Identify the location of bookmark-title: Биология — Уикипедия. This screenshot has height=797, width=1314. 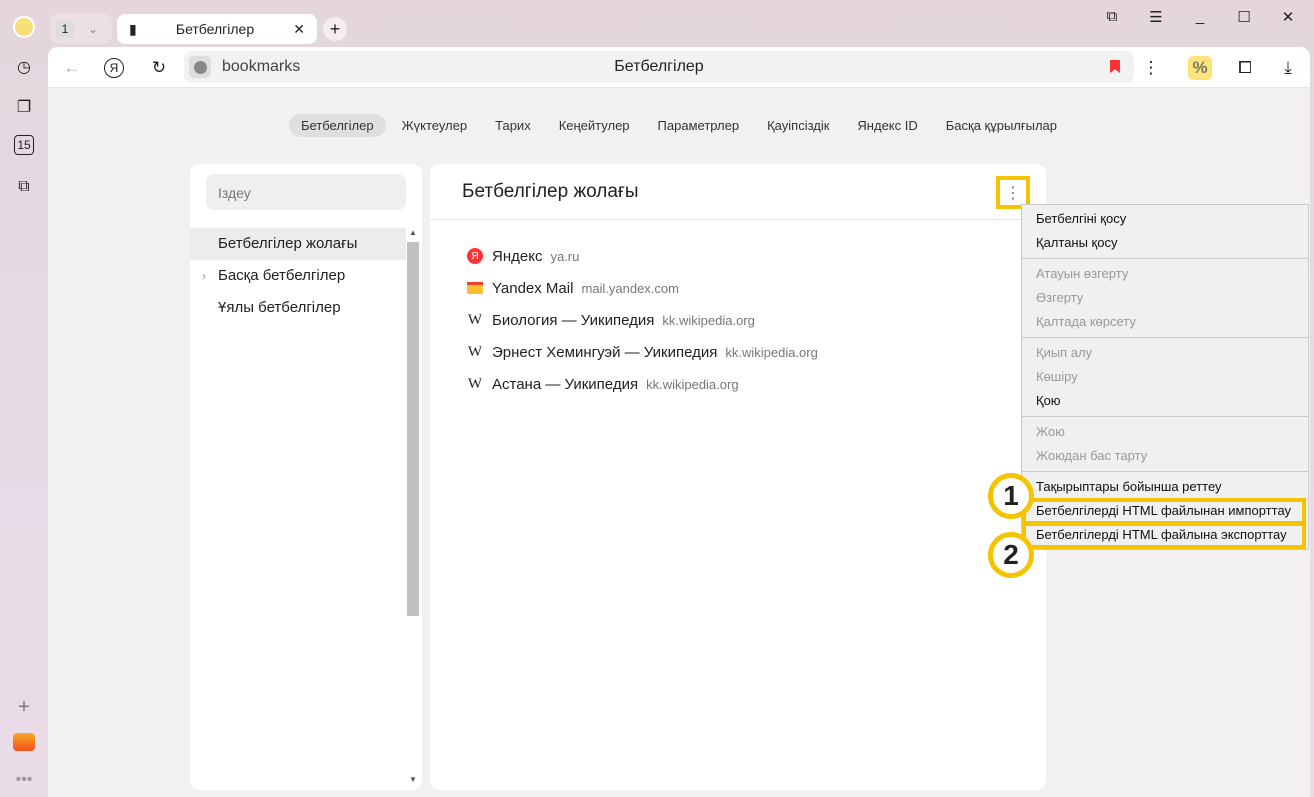
(573, 320).